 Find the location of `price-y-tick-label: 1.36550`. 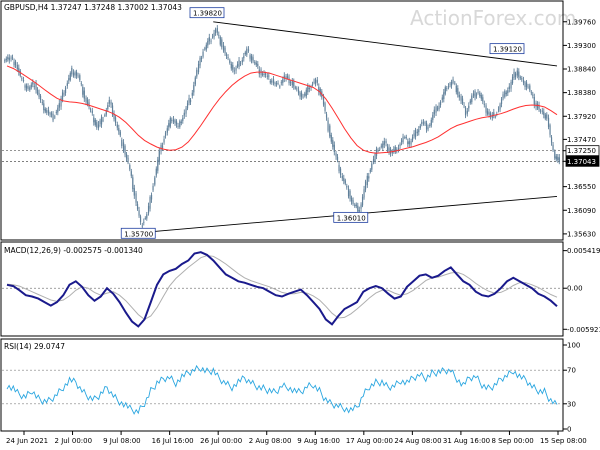

price-y-tick-label: 1.36550 is located at coordinates (581, 187).